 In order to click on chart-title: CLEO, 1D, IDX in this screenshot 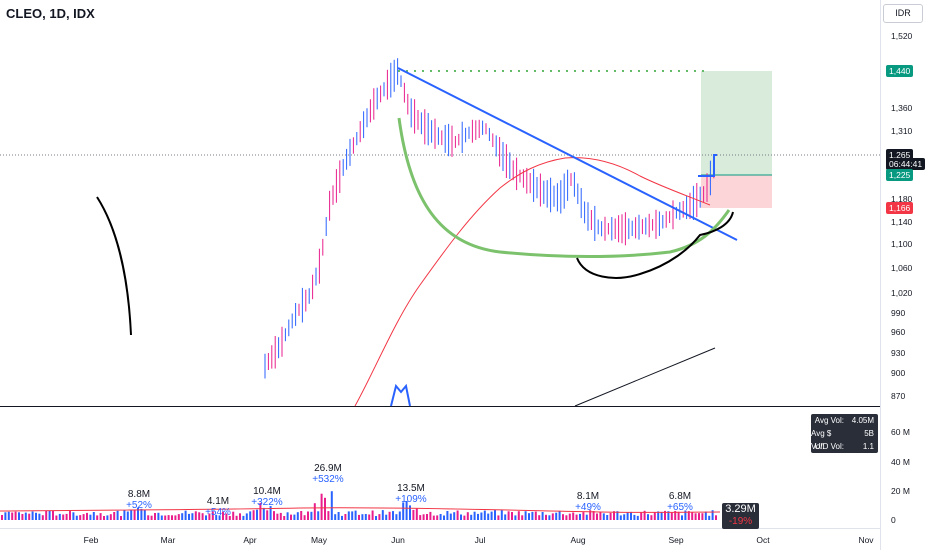, I will do `click(50, 13)`.